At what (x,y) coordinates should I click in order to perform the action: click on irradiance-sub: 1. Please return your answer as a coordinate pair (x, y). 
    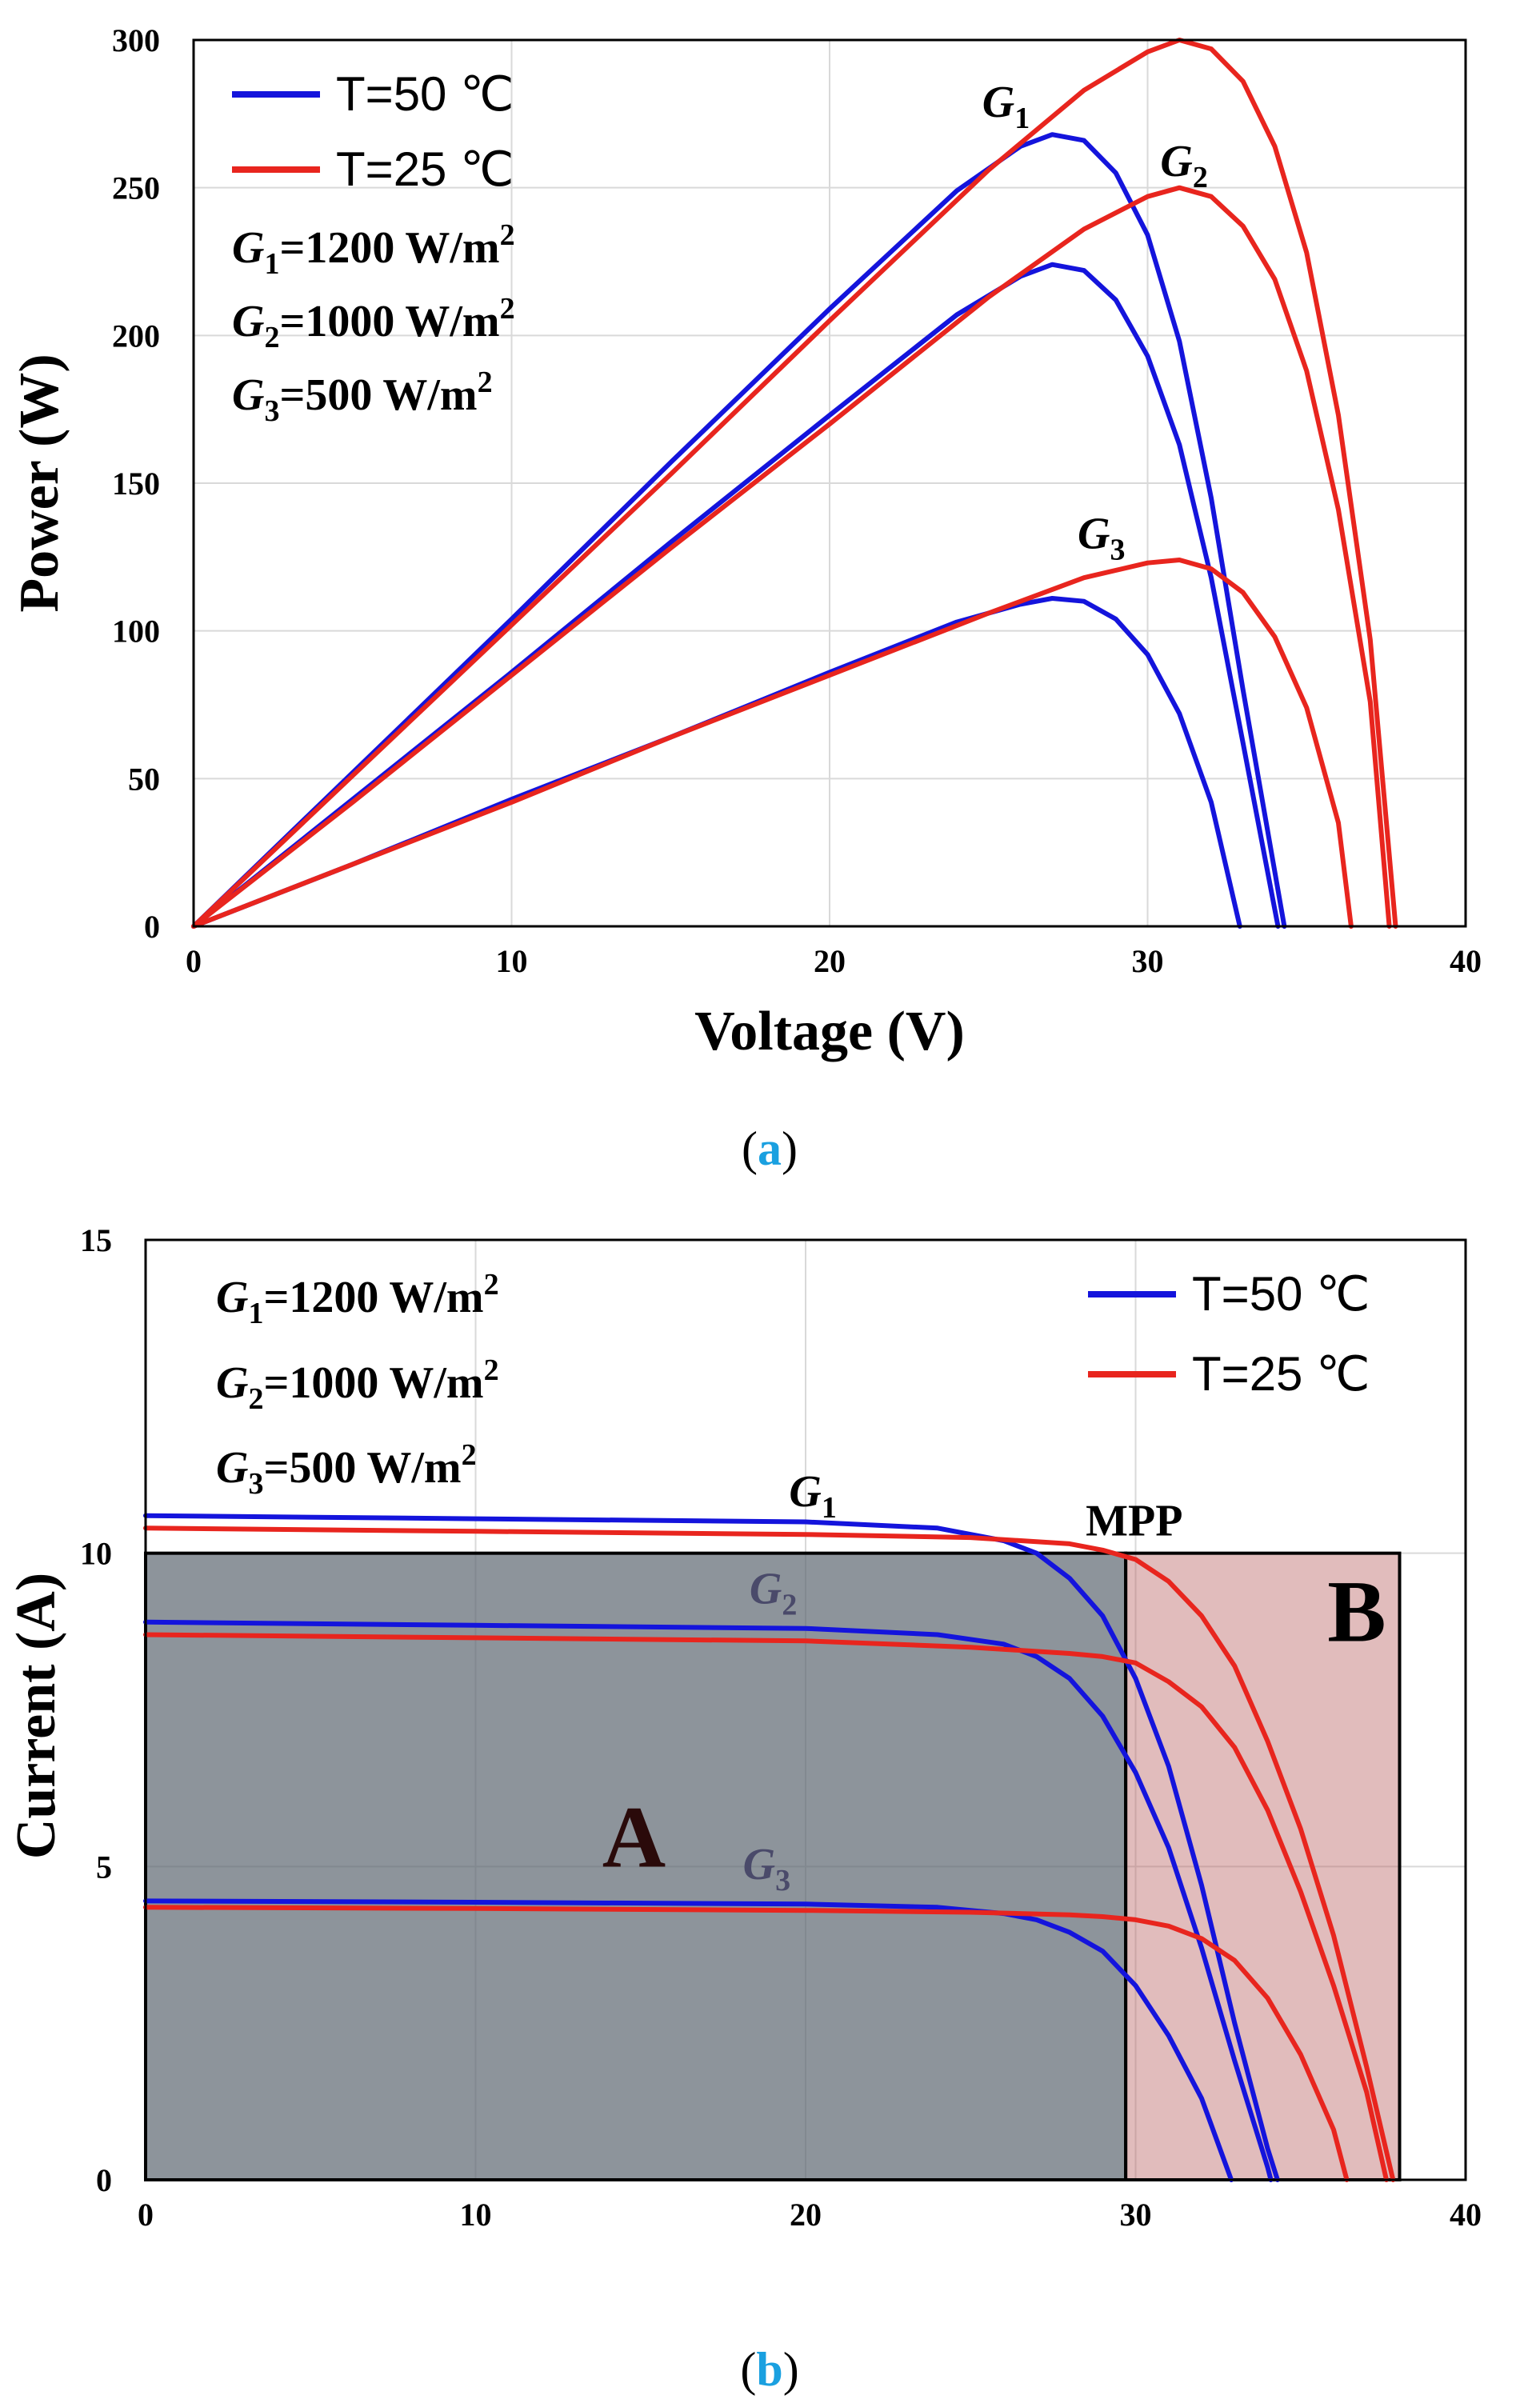
    Looking at the image, I should click on (271, 264).